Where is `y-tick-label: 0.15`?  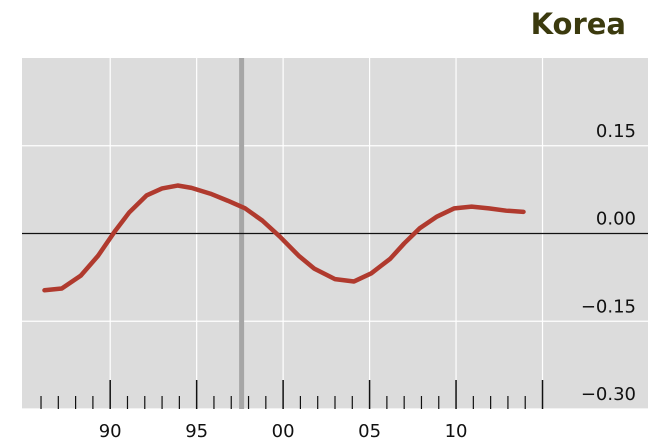 y-tick-label: 0.15 is located at coordinates (616, 131).